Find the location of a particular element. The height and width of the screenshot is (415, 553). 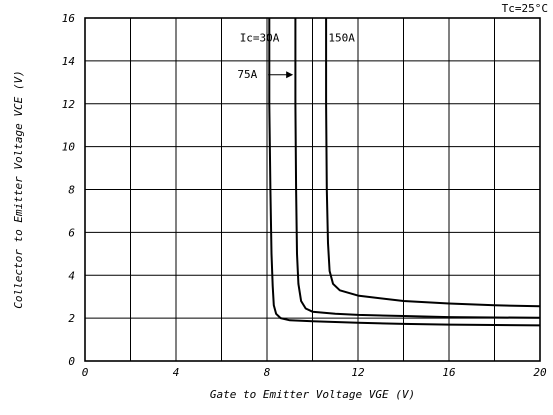

x-tick-label: 8 is located at coordinates (267, 372).